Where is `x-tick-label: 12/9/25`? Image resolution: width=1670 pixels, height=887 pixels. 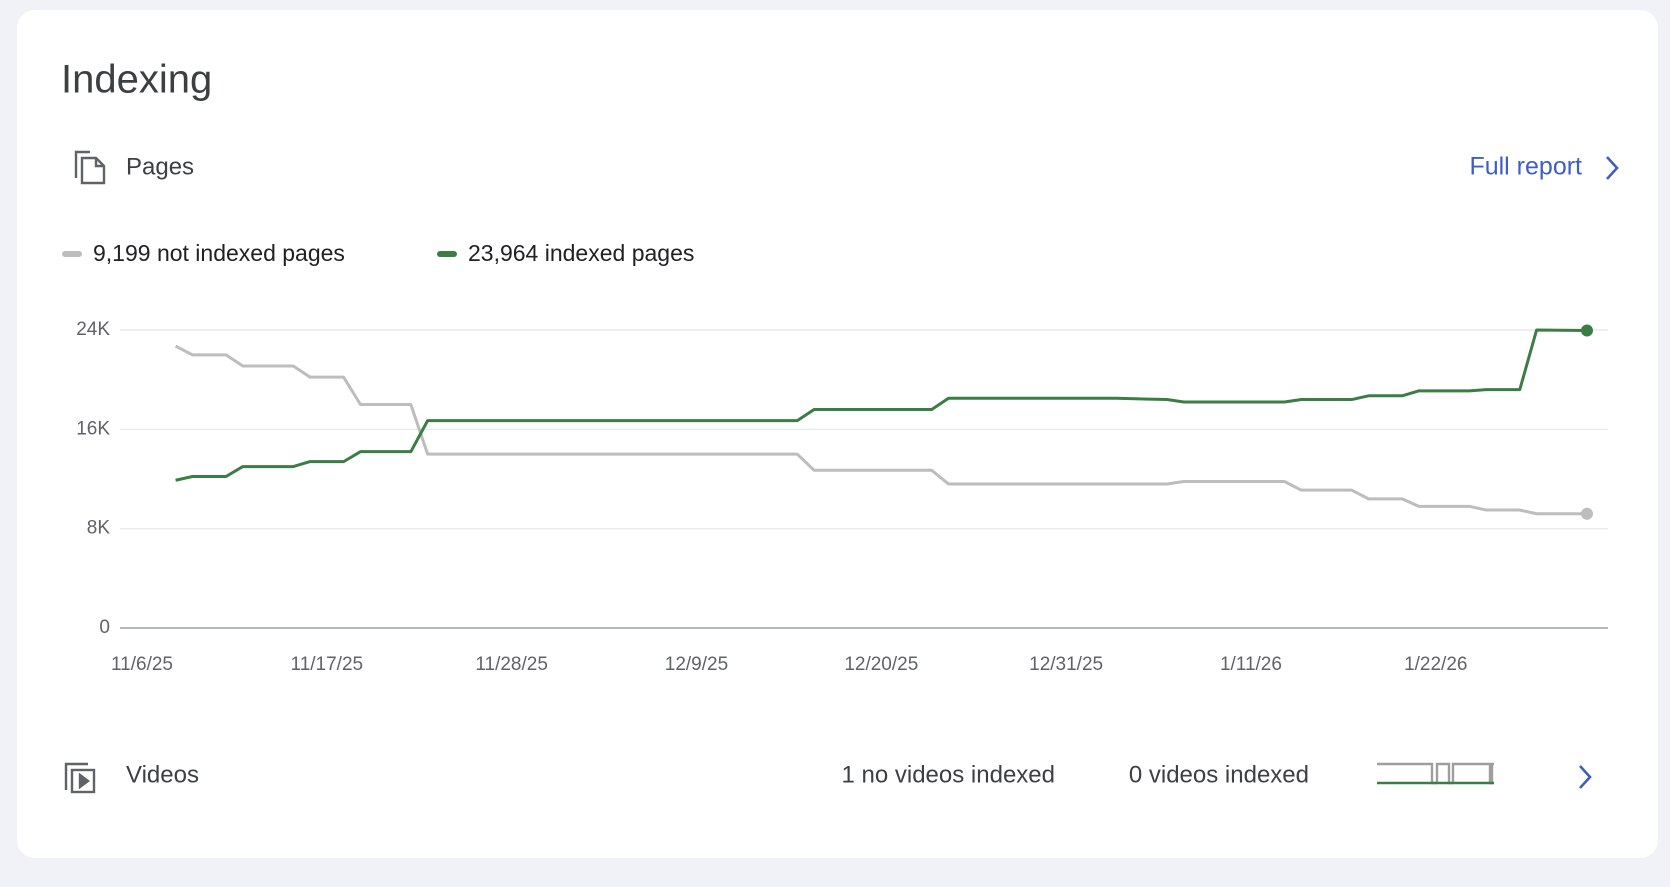 x-tick-label: 12/9/25 is located at coordinates (696, 664).